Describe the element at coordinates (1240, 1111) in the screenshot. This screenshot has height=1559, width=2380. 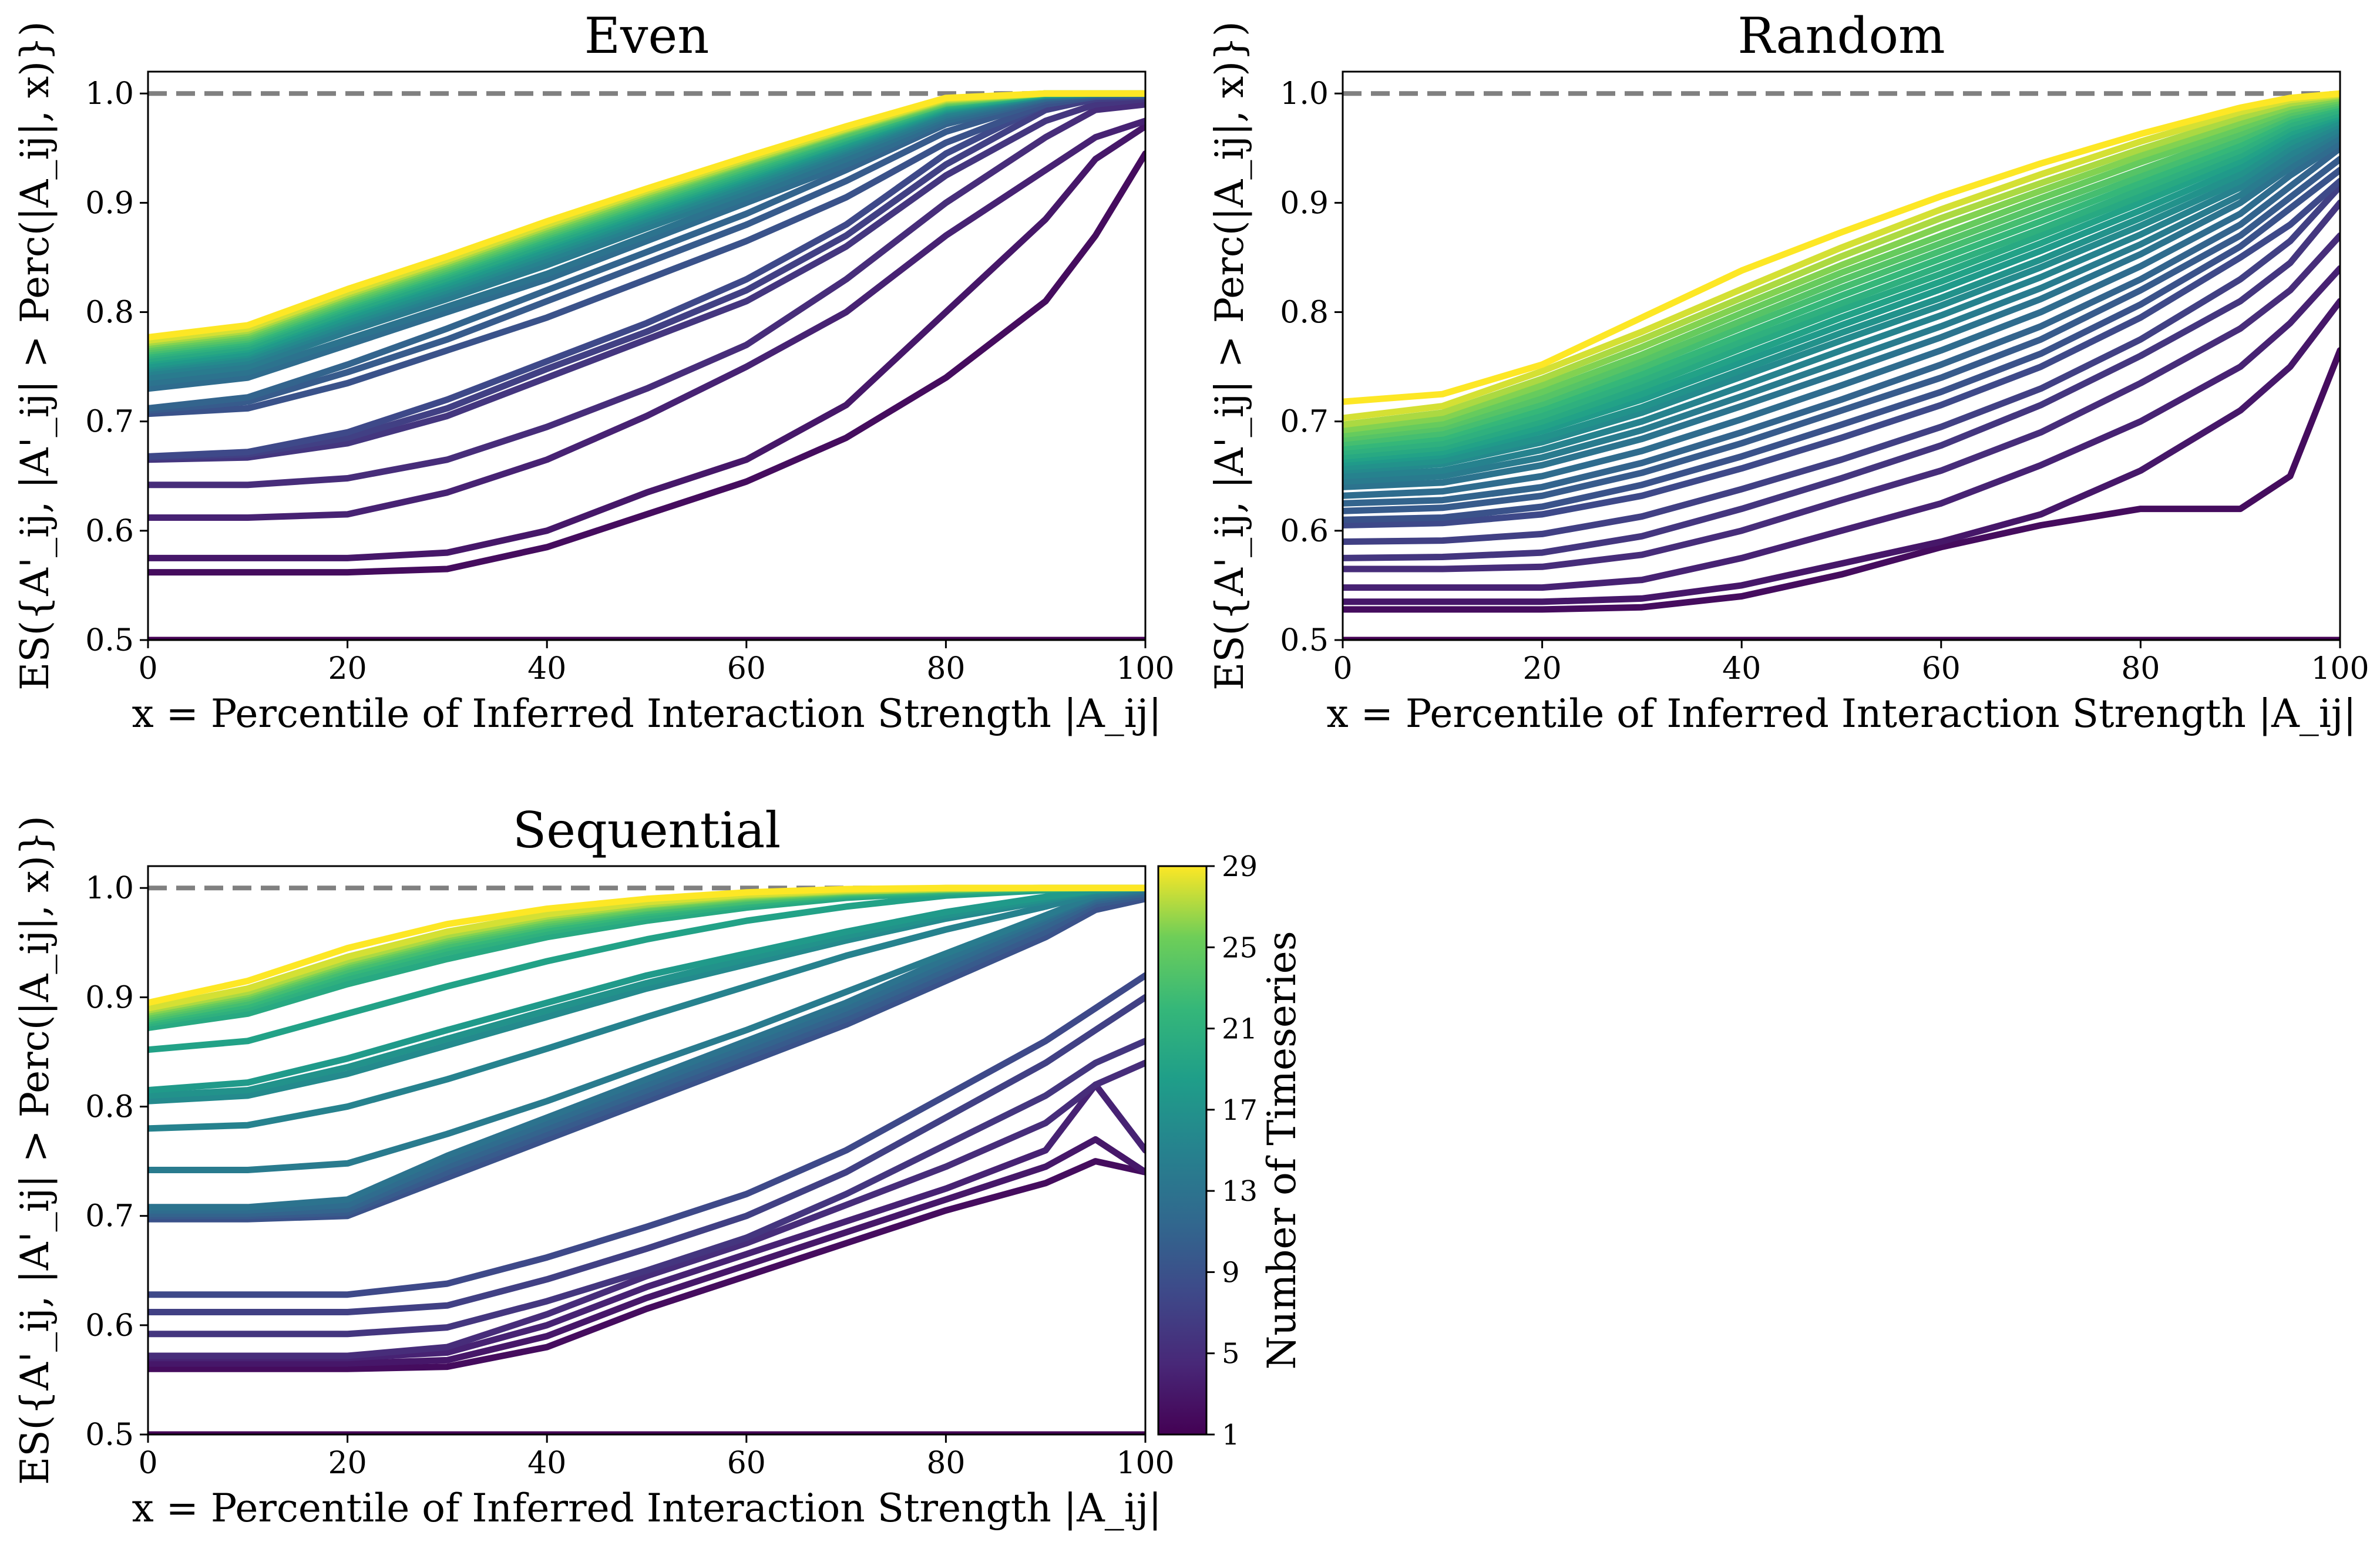
I see `colorbar-tick-label: 17` at that location.